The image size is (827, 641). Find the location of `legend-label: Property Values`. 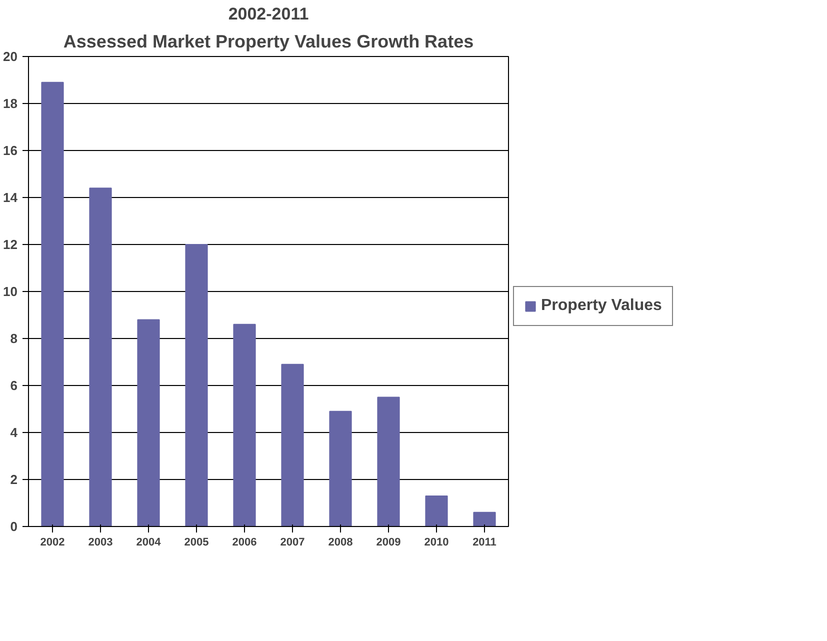

legend-label: Property Values is located at coordinates (601, 306).